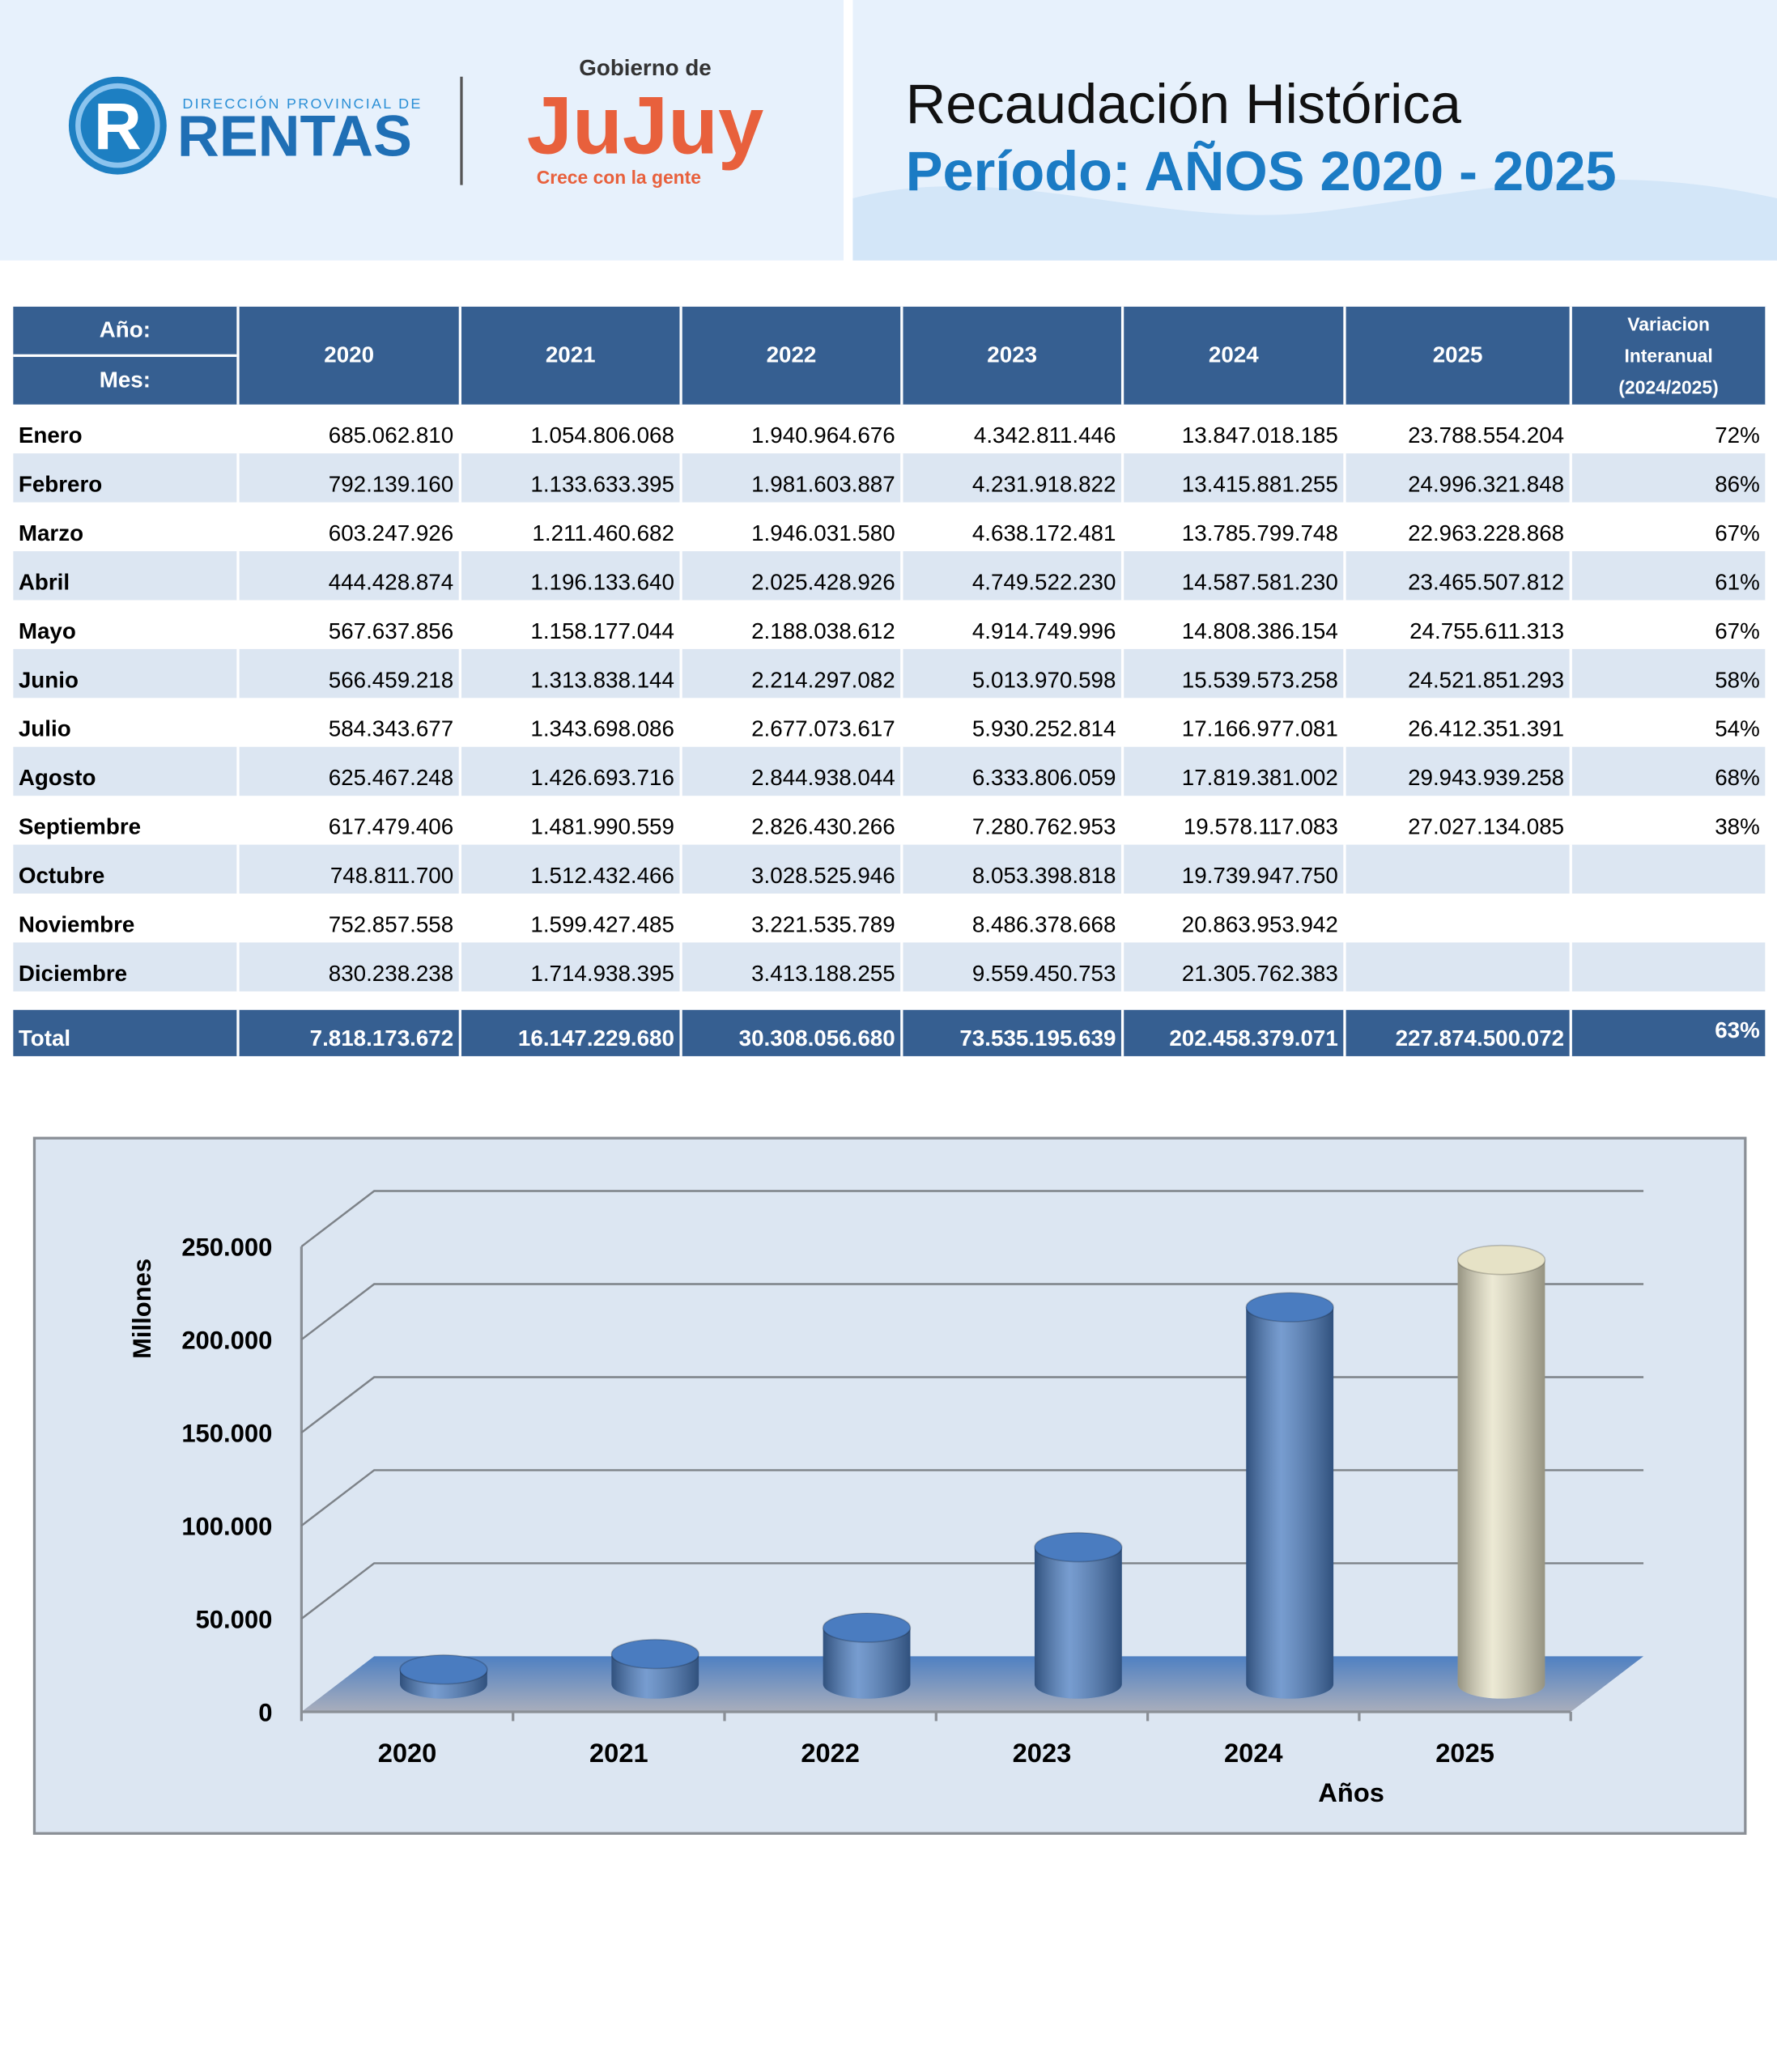  Describe the element at coordinates (571, 1032) in the screenshot. I see `total-cell: 16.147.229.680` at that location.